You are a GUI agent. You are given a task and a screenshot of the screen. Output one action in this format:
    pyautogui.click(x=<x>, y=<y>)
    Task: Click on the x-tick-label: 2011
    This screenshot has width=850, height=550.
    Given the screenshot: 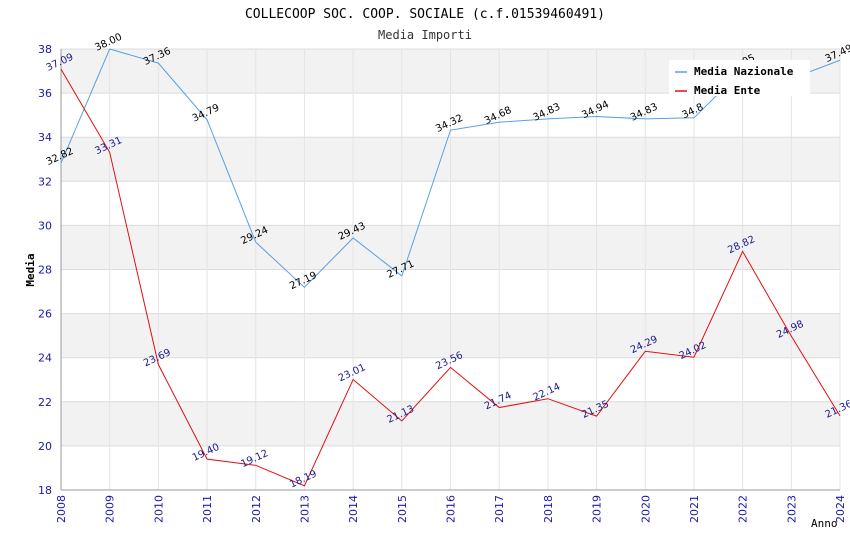 What is the action you would take?
    pyautogui.click(x=207, y=509)
    